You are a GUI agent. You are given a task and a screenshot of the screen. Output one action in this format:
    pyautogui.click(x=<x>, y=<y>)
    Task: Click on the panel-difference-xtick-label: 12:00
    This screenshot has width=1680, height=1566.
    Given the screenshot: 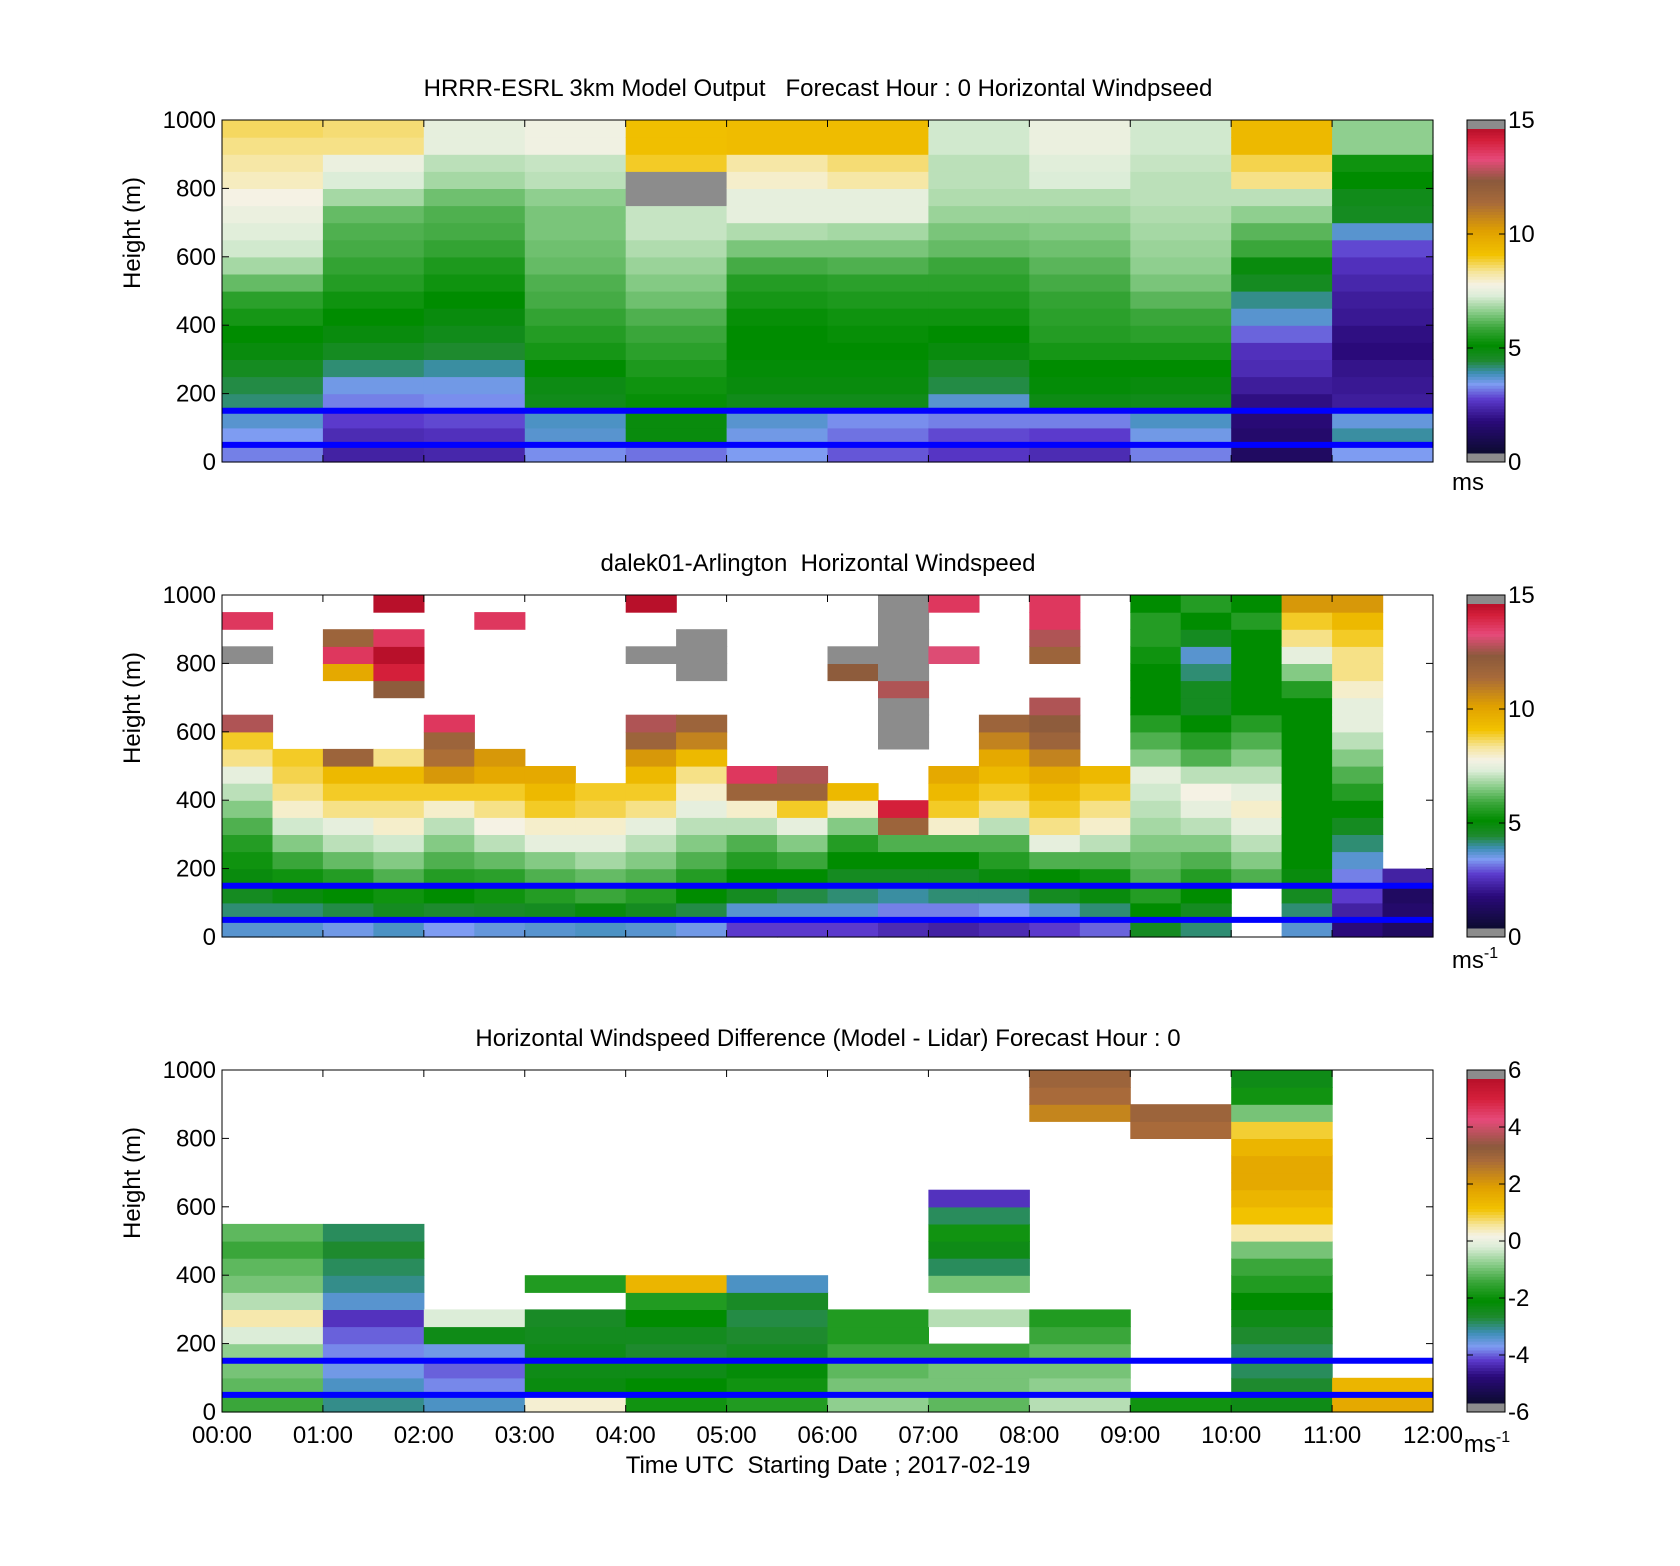 What is the action you would take?
    pyautogui.click(x=1433, y=1435)
    